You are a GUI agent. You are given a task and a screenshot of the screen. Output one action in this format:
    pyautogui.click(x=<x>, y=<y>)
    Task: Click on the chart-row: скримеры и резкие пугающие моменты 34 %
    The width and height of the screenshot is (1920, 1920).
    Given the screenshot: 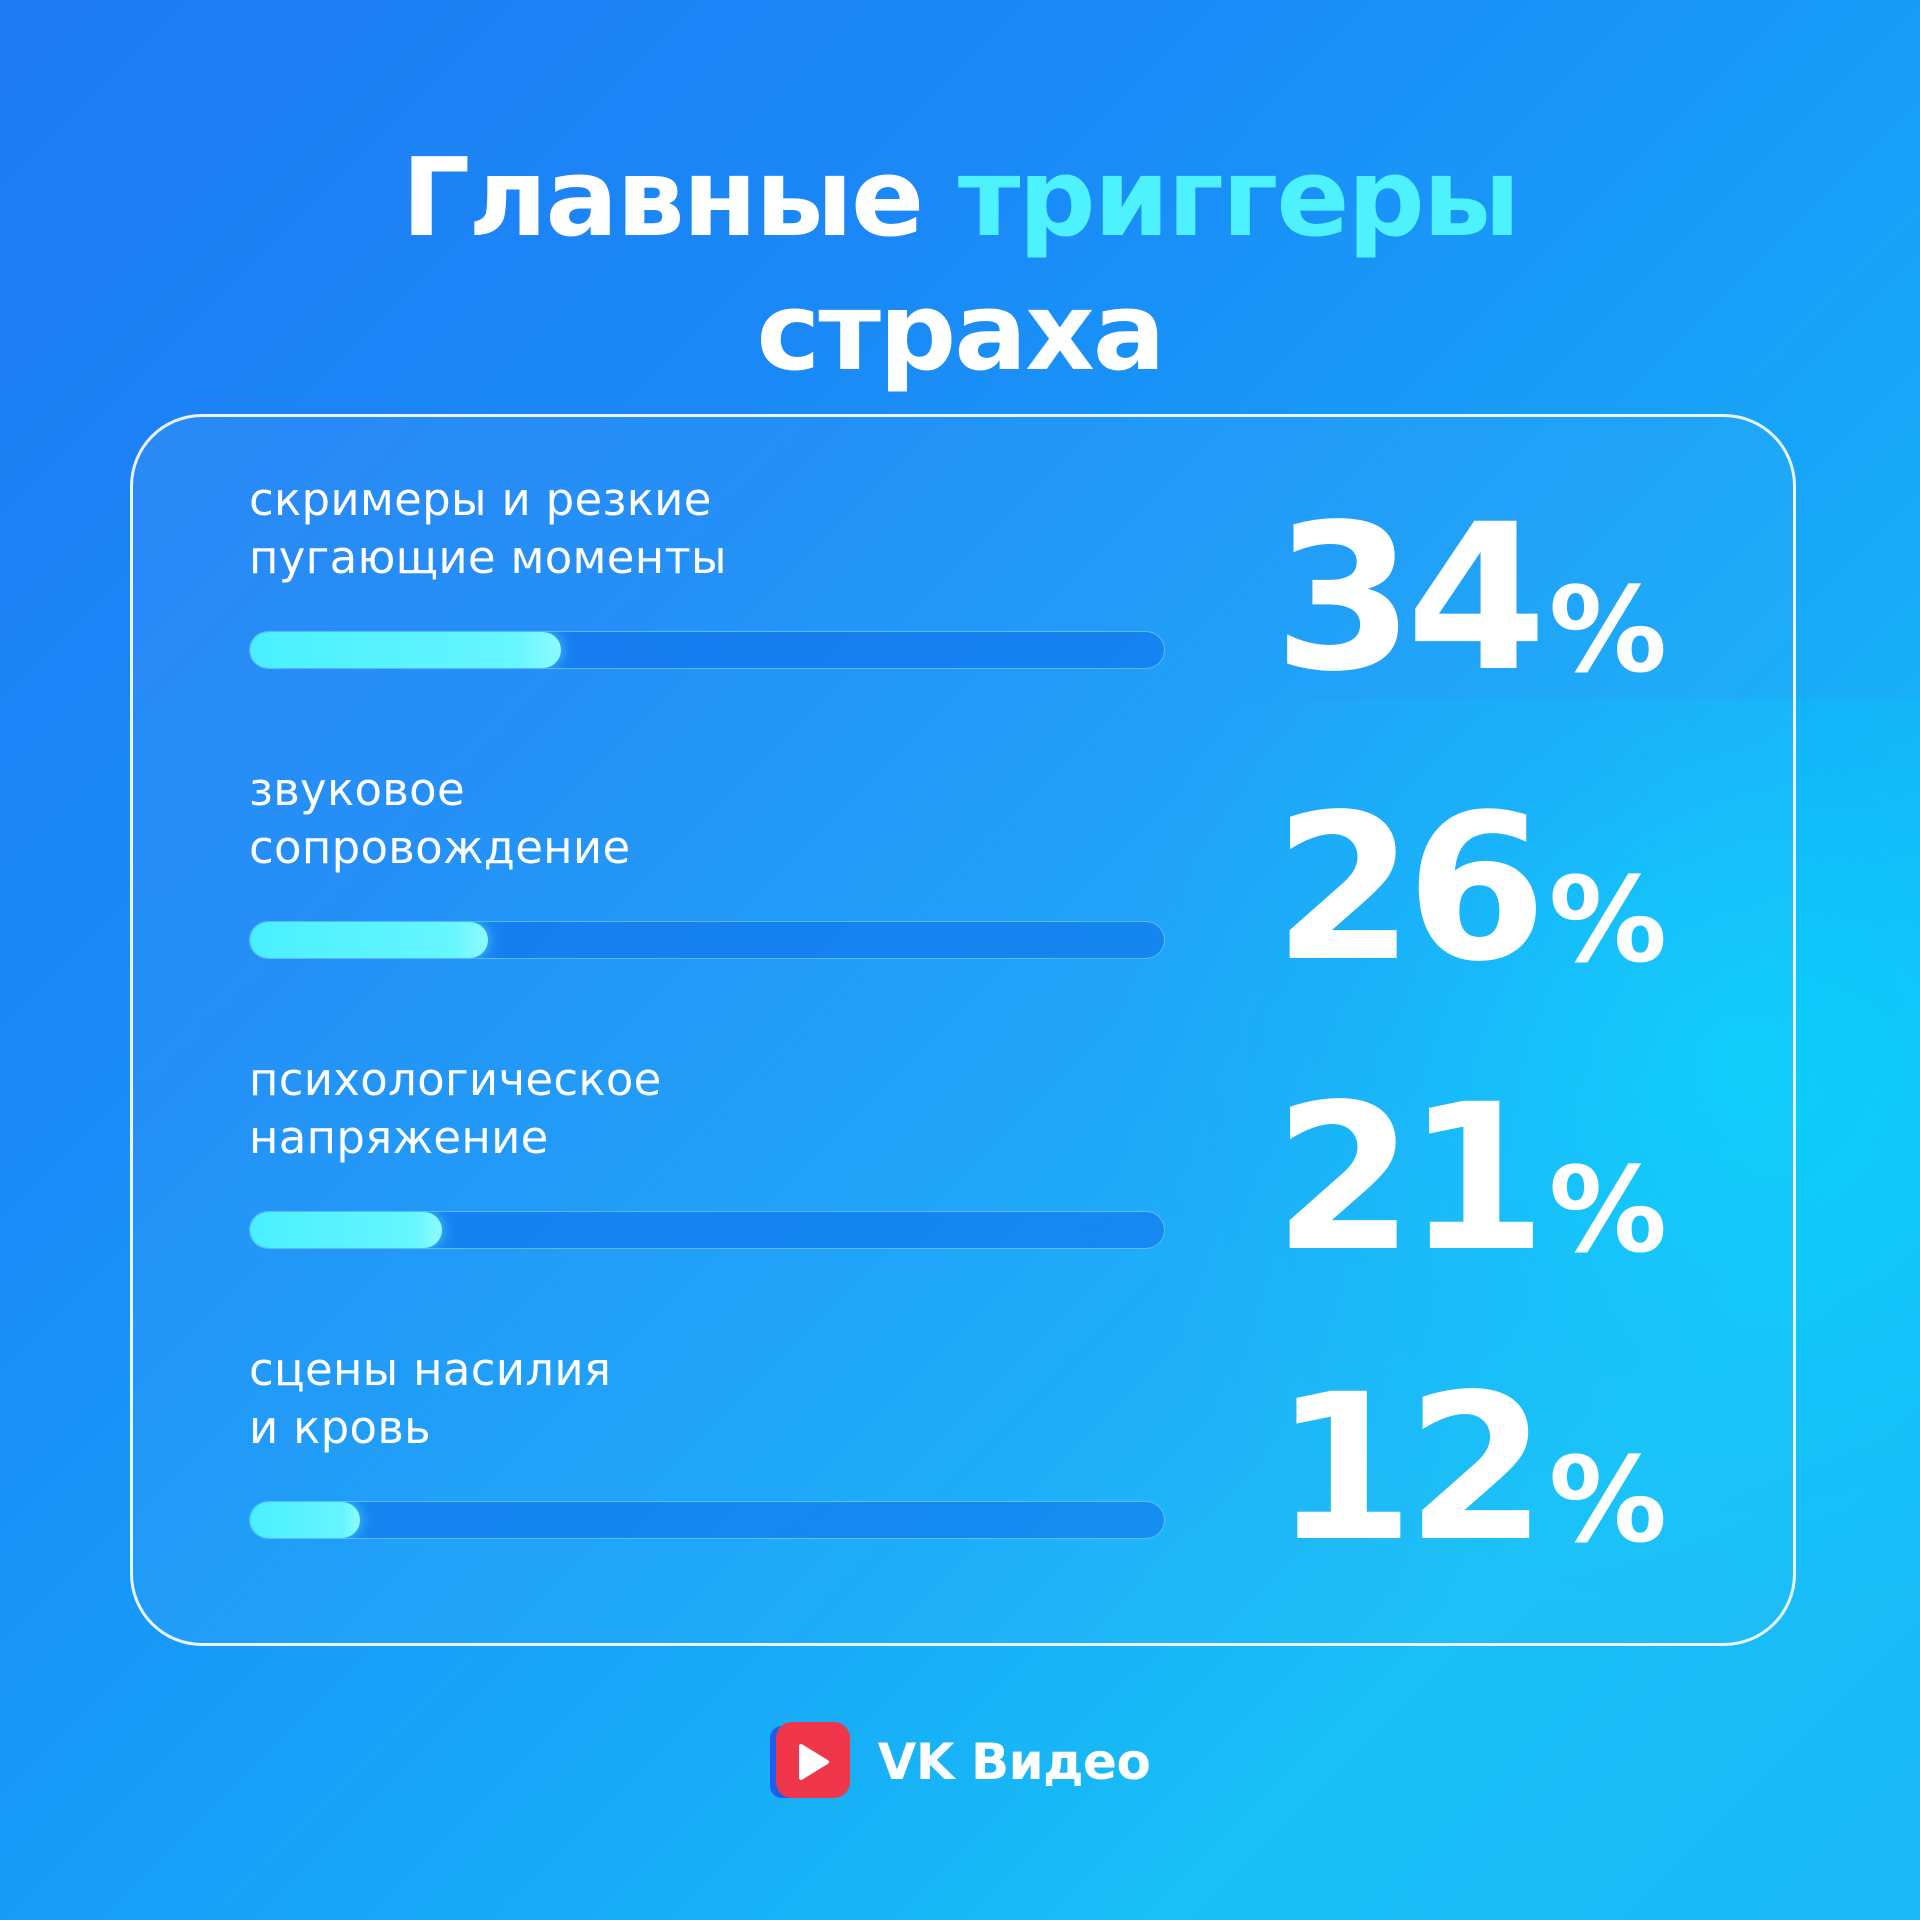 What is the action you would take?
    pyautogui.click(x=963, y=558)
    